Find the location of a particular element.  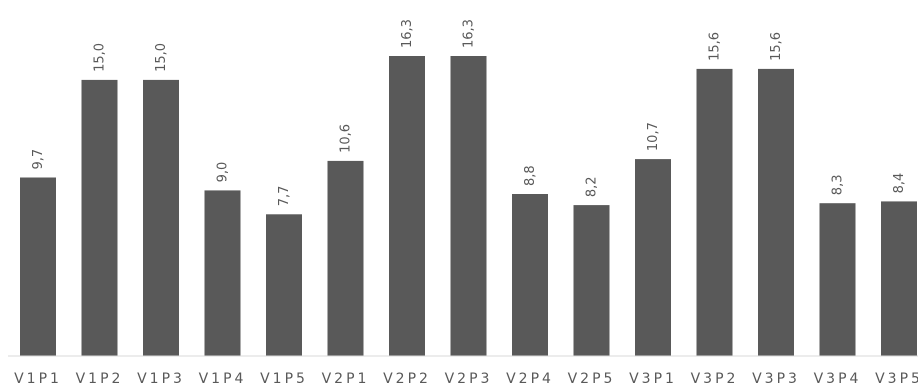

bar-v1p3 is located at coordinates (161, 218).